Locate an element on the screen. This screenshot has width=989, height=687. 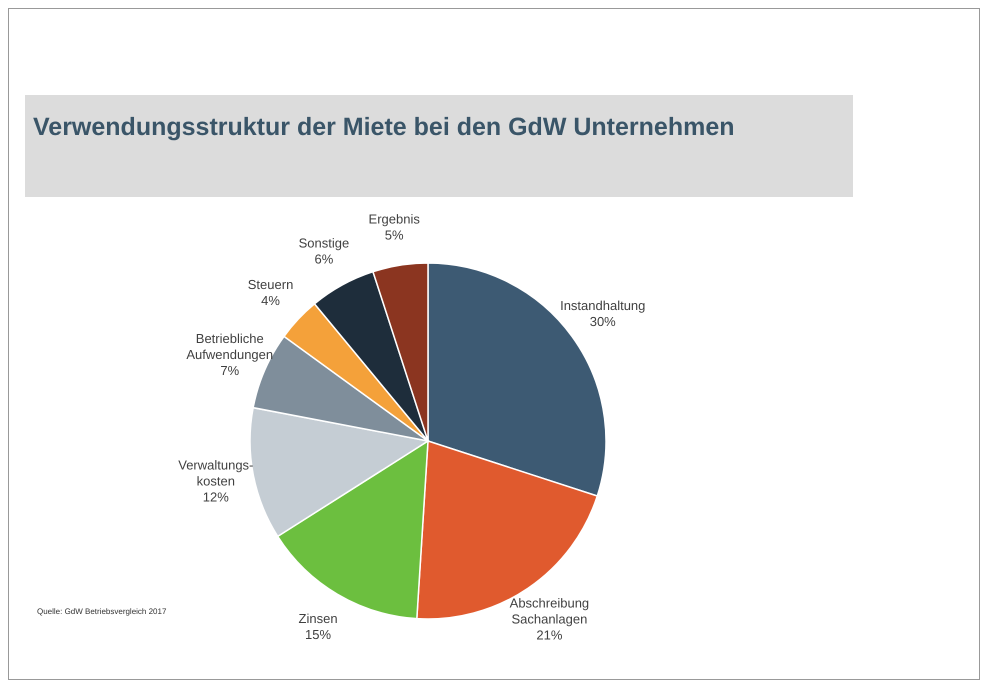
data-label: 5% is located at coordinates (394, 235).